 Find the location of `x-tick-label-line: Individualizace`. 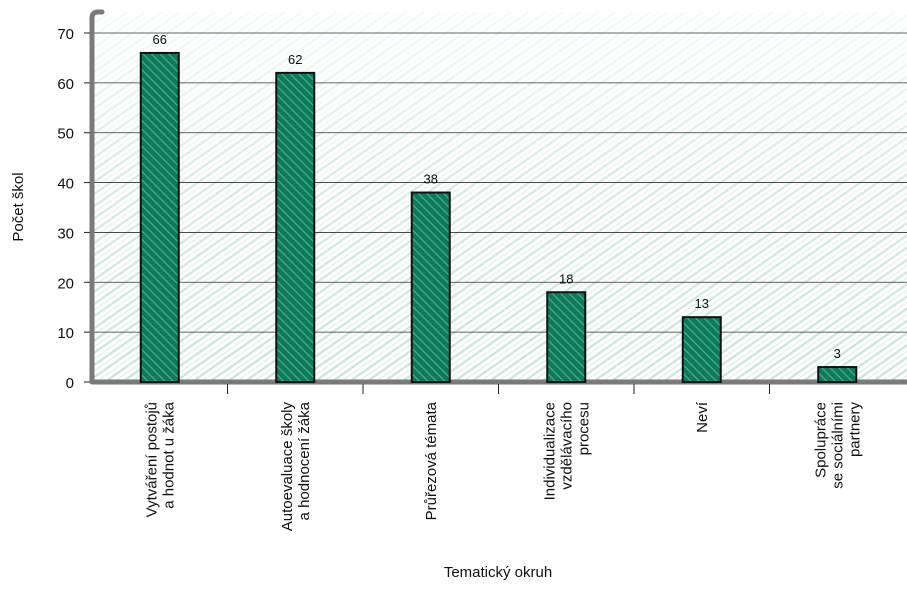

x-tick-label-line: Individualizace is located at coordinates (549, 451).